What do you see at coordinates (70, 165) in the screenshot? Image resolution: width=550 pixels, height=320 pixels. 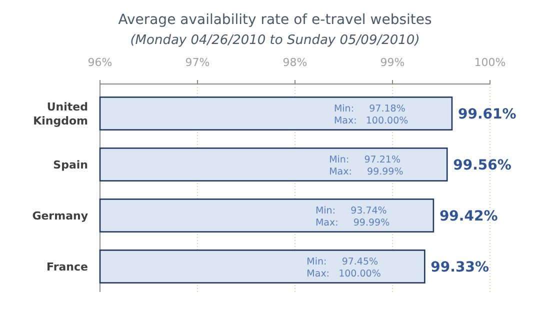 I see `y-tick-label: Spain` at bounding box center [70, 165].